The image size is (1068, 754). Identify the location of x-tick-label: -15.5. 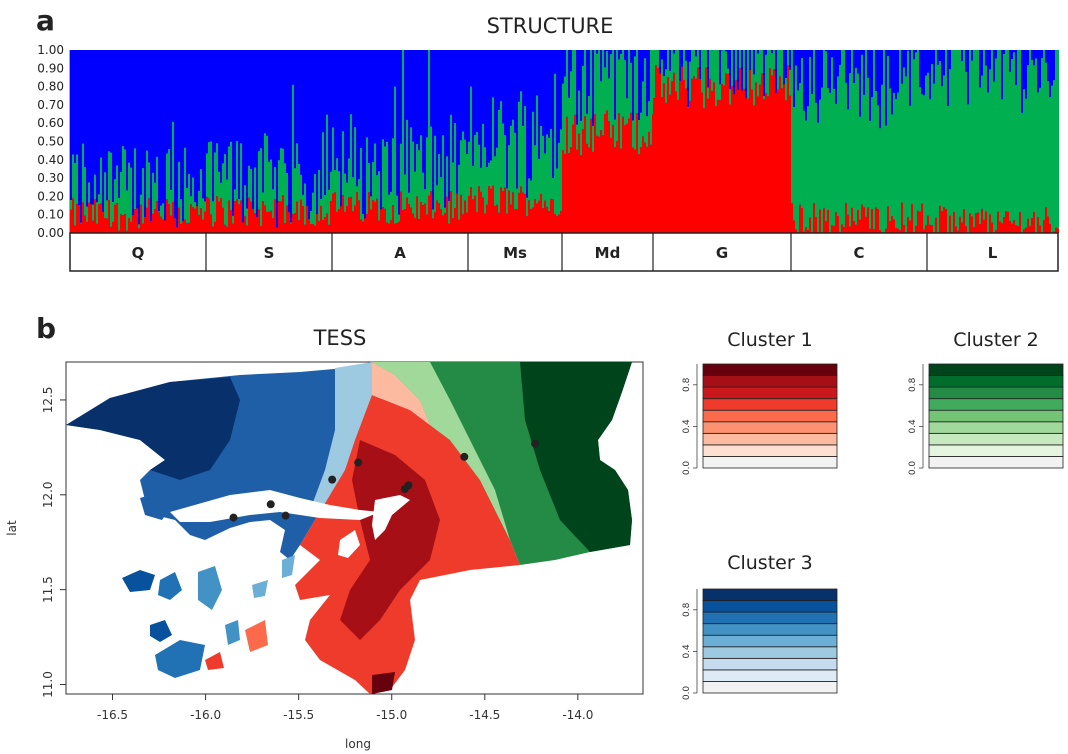
(298, 715).